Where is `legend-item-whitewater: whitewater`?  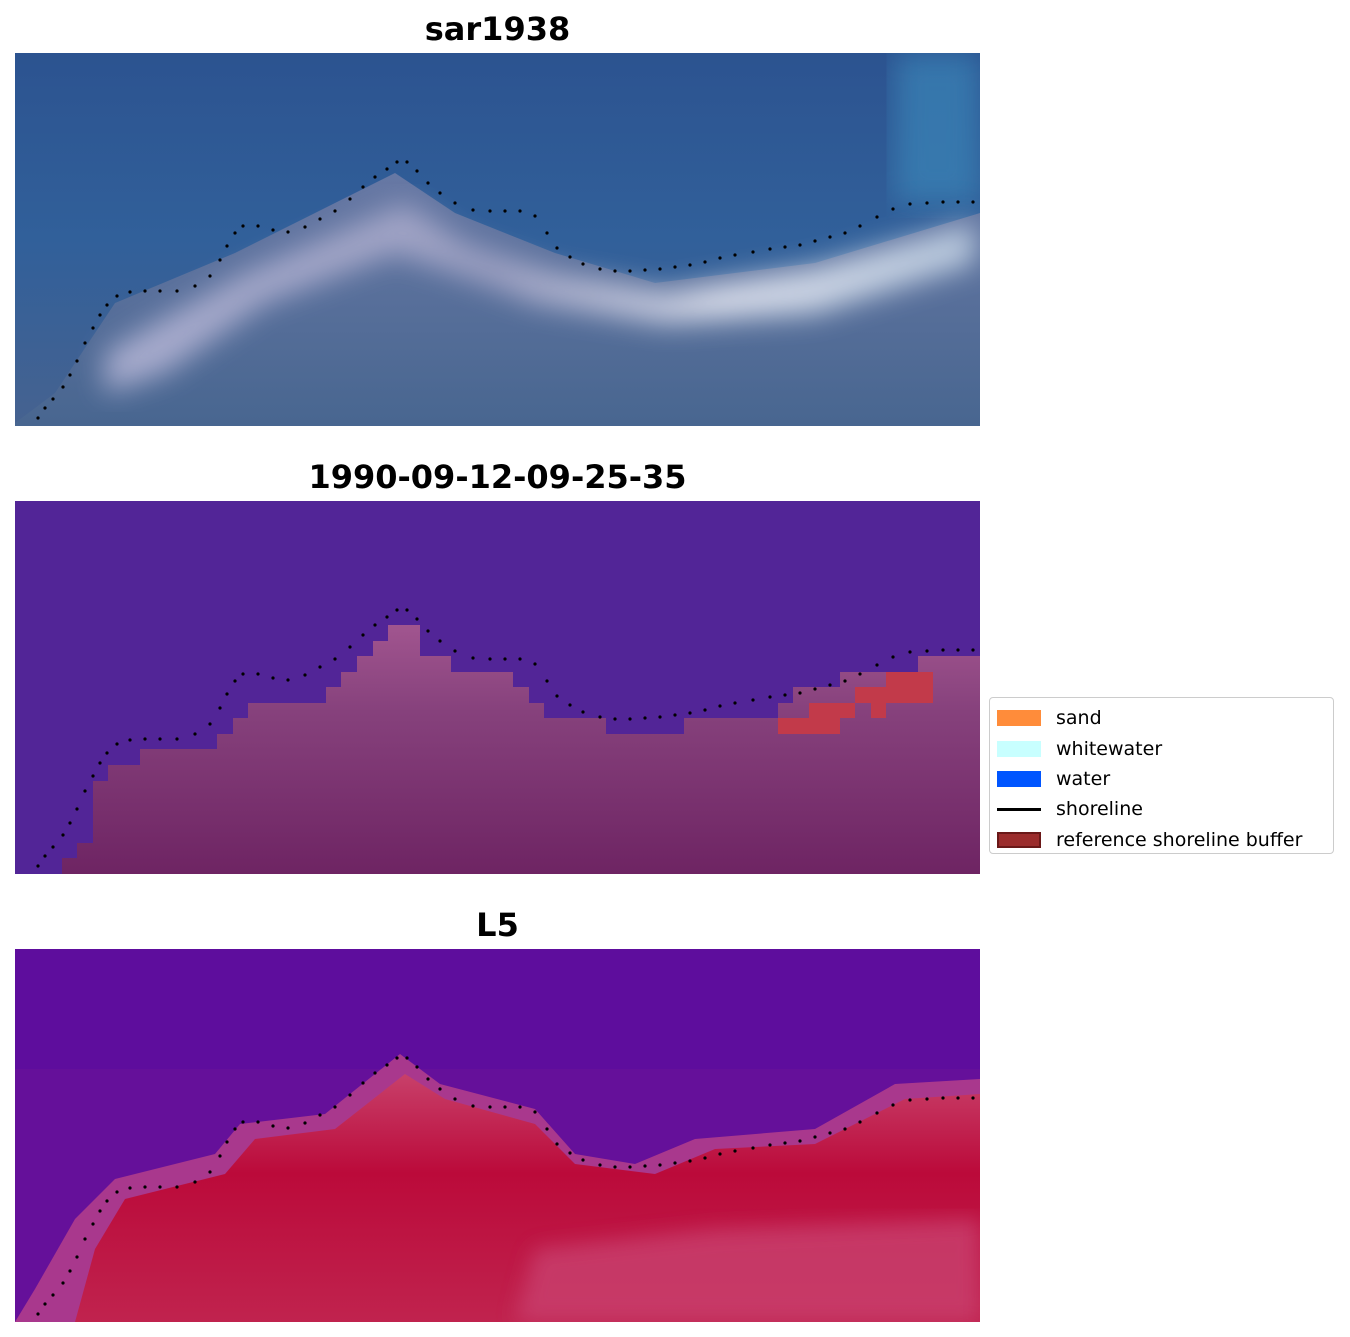 legend-item-whitewater: whitewater is located at coordinates (1161, 748).